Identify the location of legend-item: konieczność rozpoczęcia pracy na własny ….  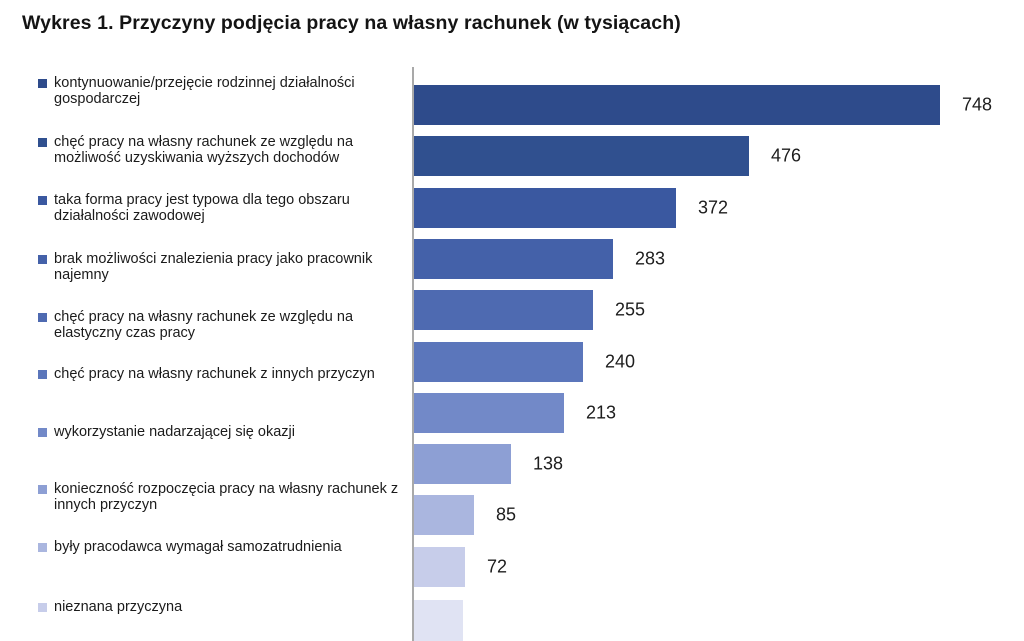
(219, 497).